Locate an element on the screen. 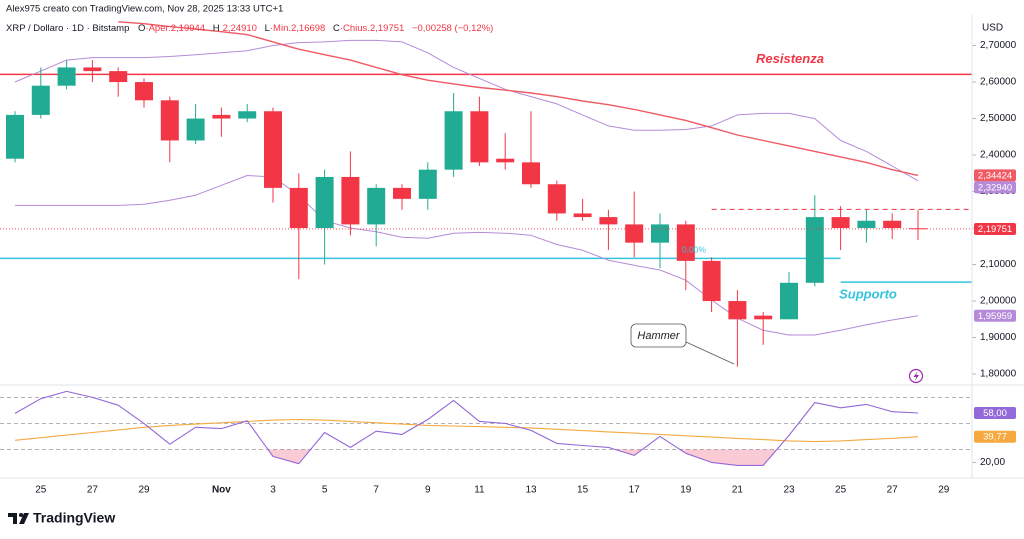 The height and width of the screenshot is (539, 1024). x-tick-label: 9 is located at coordinates (428, 490).